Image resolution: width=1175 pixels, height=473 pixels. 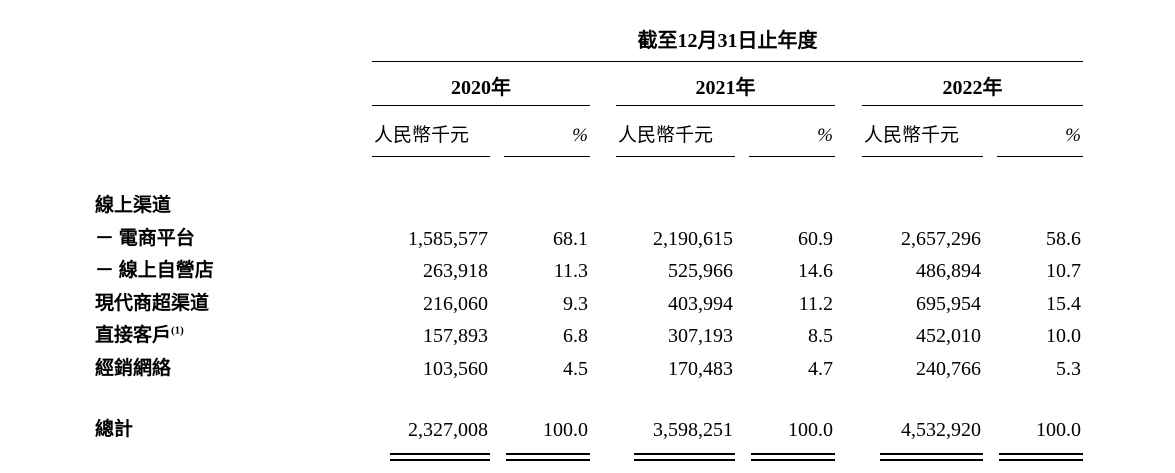 I want to click on amount-header-2022: 人民幣千元, so click(x=922, y=138).